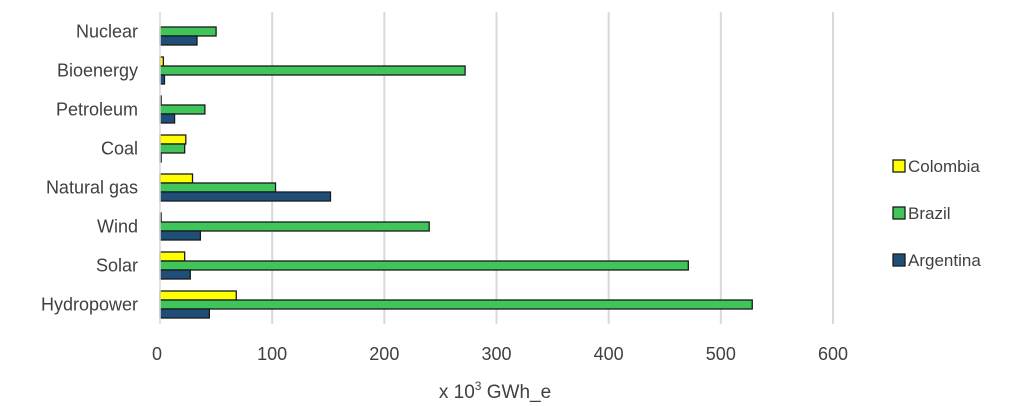 This screenshot has width=1016, height=406. What do you see at coordinates (721, 354) in the screenshot?
I see `x-tick-label-500: 500` at bounding box center [721, 354].